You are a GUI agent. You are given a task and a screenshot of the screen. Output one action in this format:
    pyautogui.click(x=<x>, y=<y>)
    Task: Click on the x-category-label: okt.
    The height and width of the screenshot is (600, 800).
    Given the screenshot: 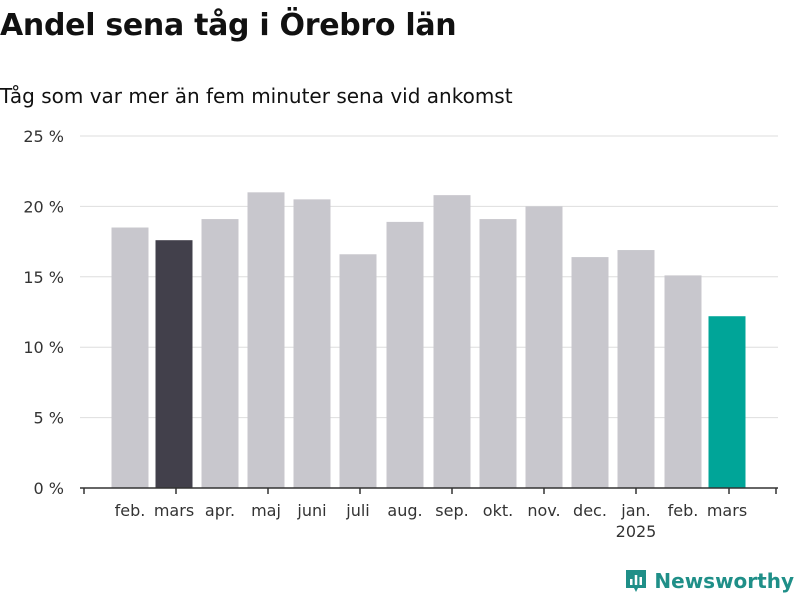 What is the action you would take?
    pyautogui.click(x=498, y=510)
    